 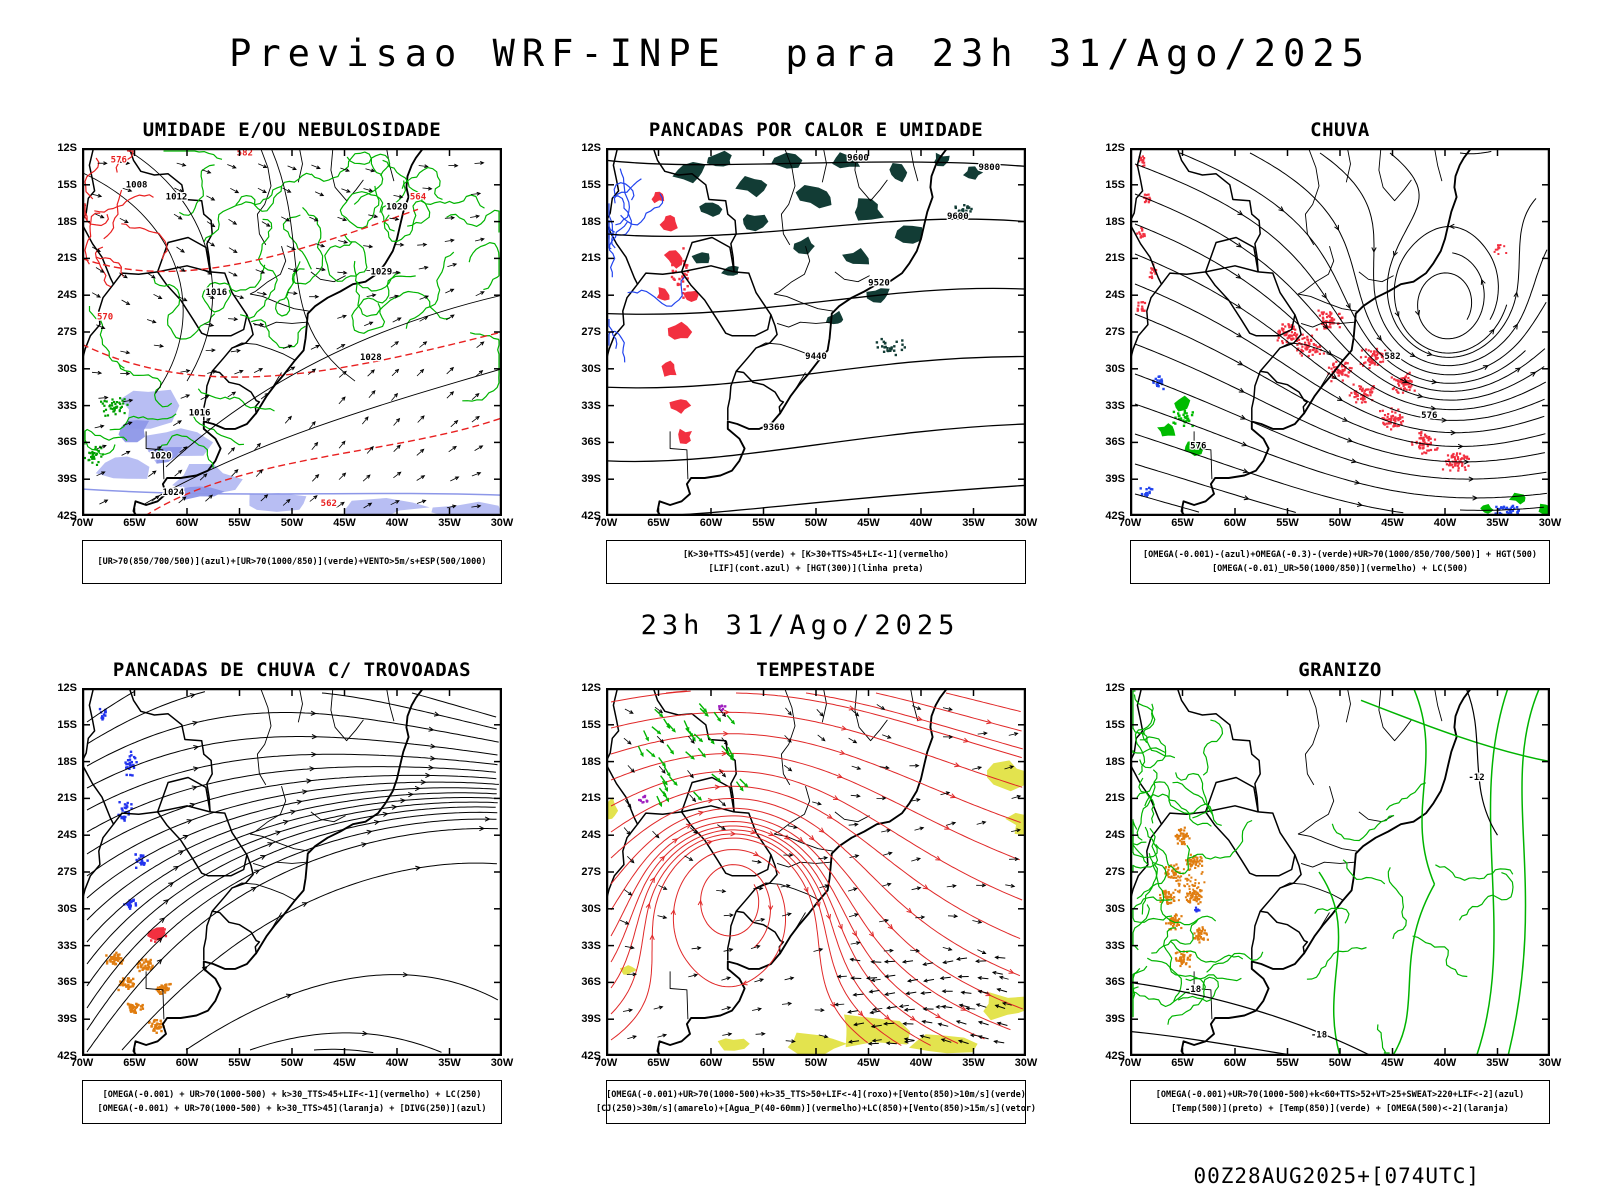 I want to click on svg-text: -18, so click(x=1193, y=990).